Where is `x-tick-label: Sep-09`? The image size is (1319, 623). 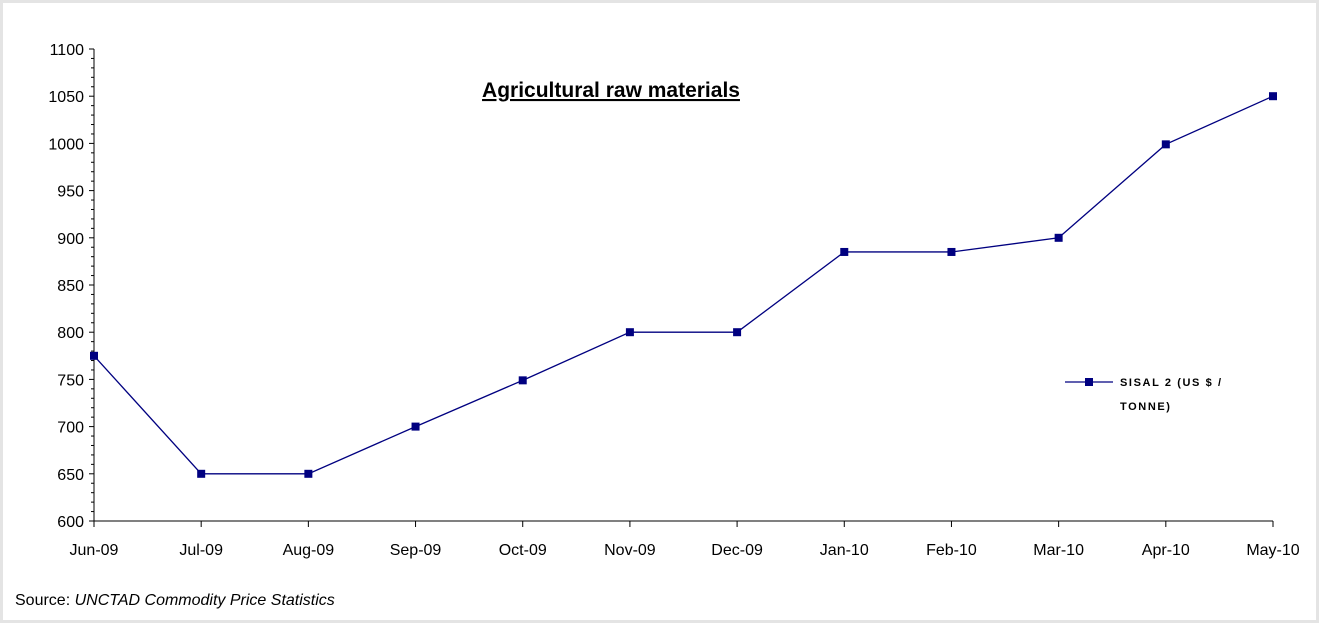 x-tick-label: Sep-09 is located at coordinates (416, 550).